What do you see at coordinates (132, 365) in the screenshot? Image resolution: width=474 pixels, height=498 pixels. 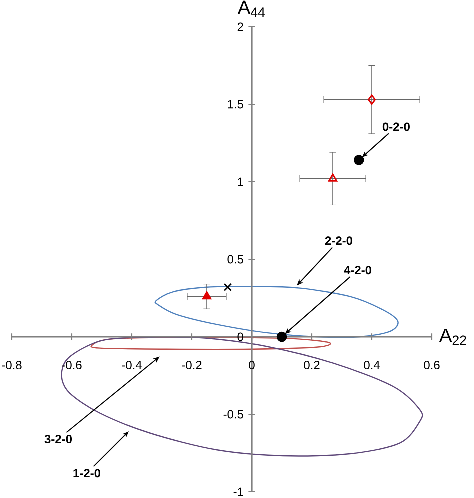 I see `x-tick-label: -0.4` at bounding box center [132, 365].